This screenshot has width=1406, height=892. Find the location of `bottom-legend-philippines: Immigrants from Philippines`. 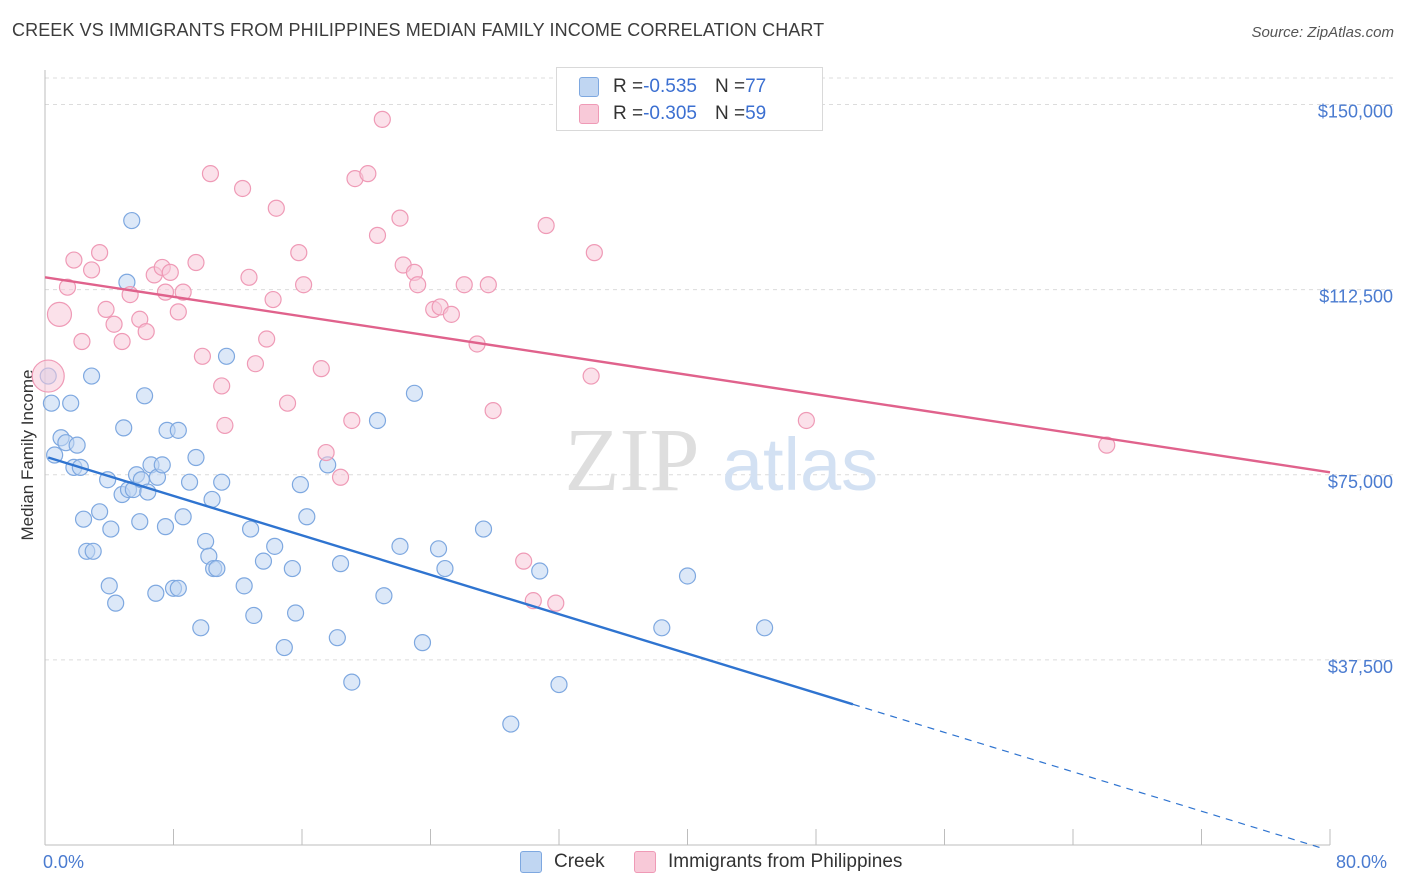

bottom-legend-philippines: Immigrants from Philippines is located at coordinates (768, 862).